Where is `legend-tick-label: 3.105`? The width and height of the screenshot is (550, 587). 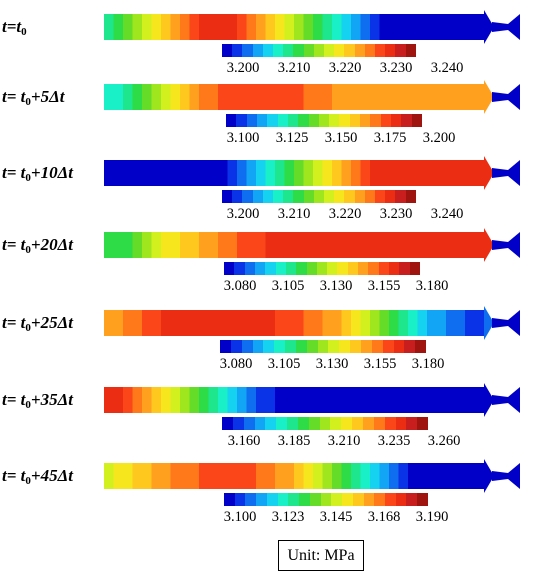 legend-tick-label: 3.105 is located at coordinates (284, 364).